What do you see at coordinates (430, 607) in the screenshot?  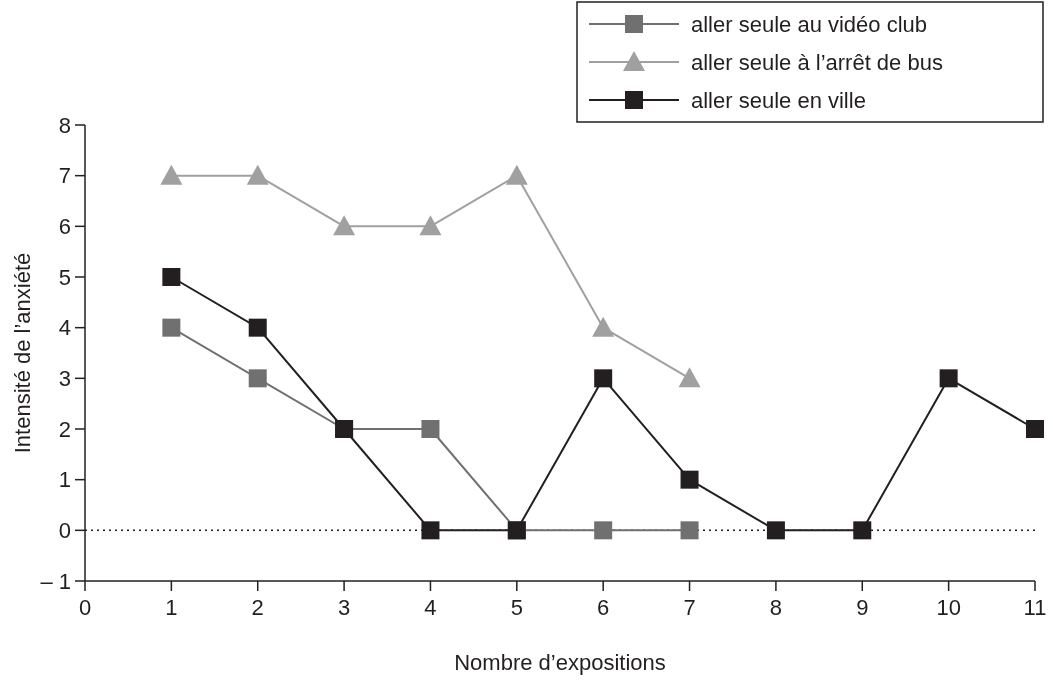 I see `x-tick-label: 4` at bounding box center [430, 607].